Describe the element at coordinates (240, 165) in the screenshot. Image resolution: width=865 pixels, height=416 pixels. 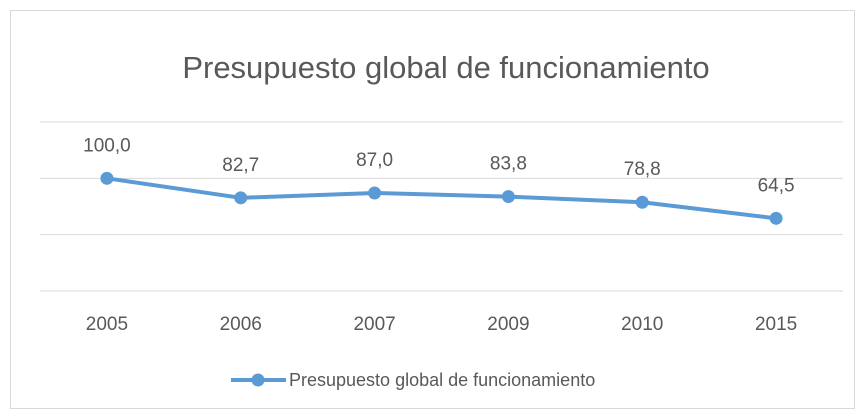
I see `data-label: 82,7` at that location.